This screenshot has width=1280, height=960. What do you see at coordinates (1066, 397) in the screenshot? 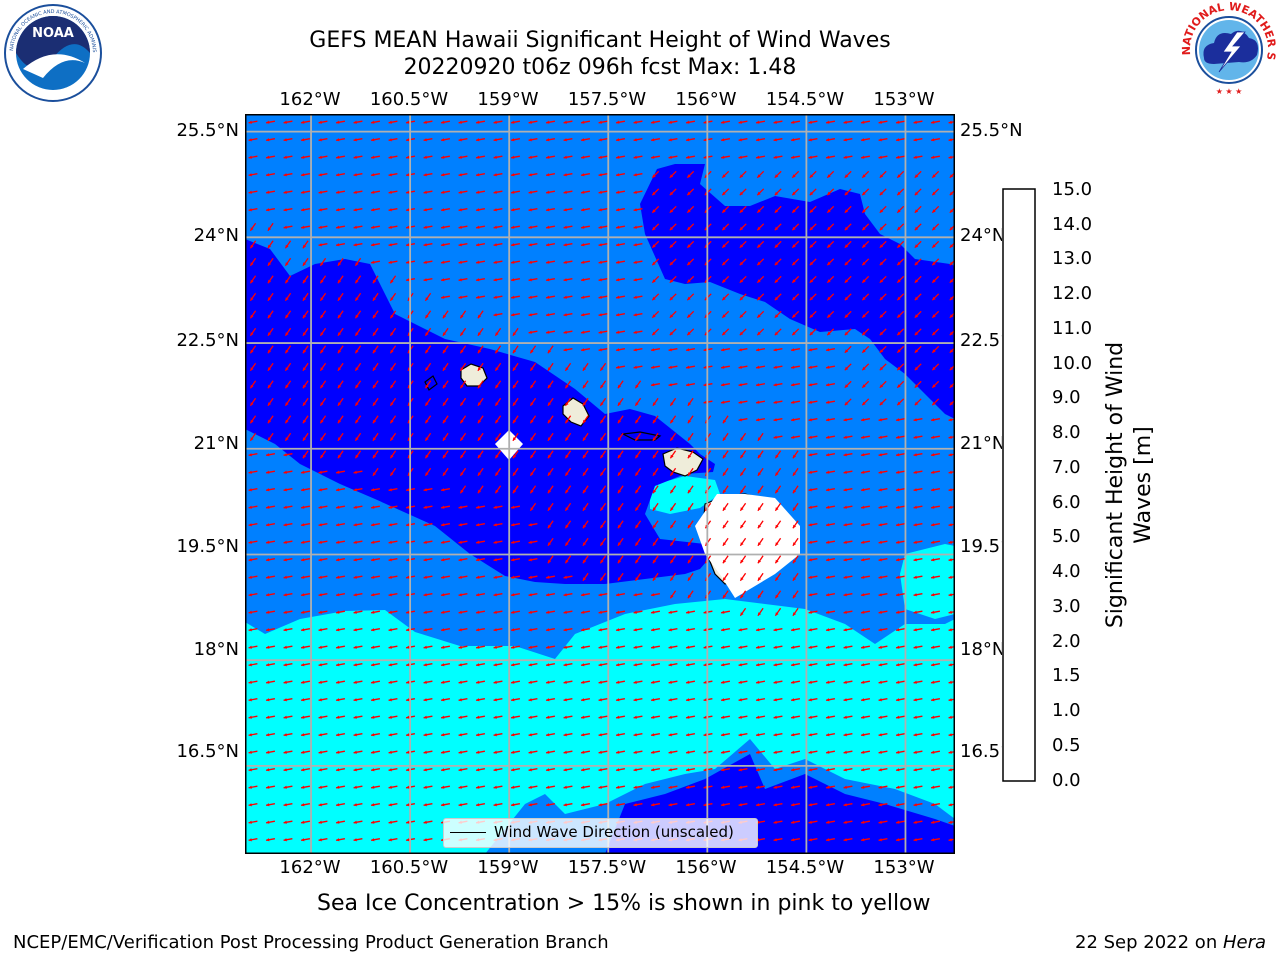
I see `colorbar-tick: 9.0` at bounding box center [1066, 397].